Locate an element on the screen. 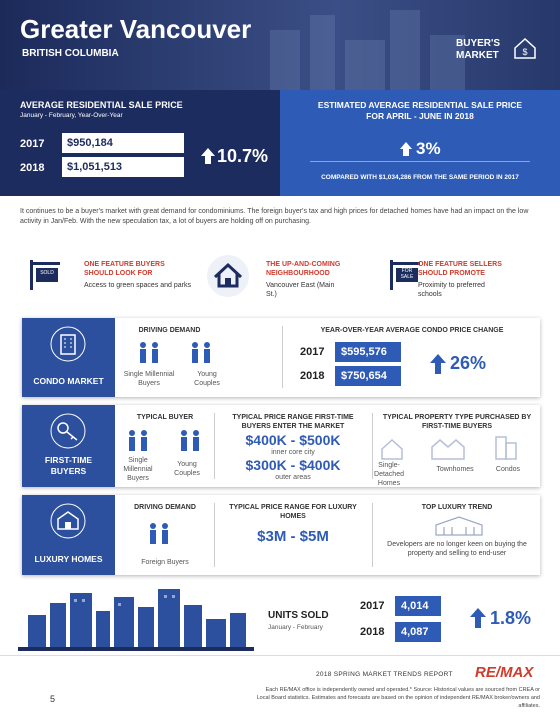 This screenshot has height=724, width=560. average-title: AVERAGE RESIDENTIAL SALE PRICE is located at coordinates (101, 105).